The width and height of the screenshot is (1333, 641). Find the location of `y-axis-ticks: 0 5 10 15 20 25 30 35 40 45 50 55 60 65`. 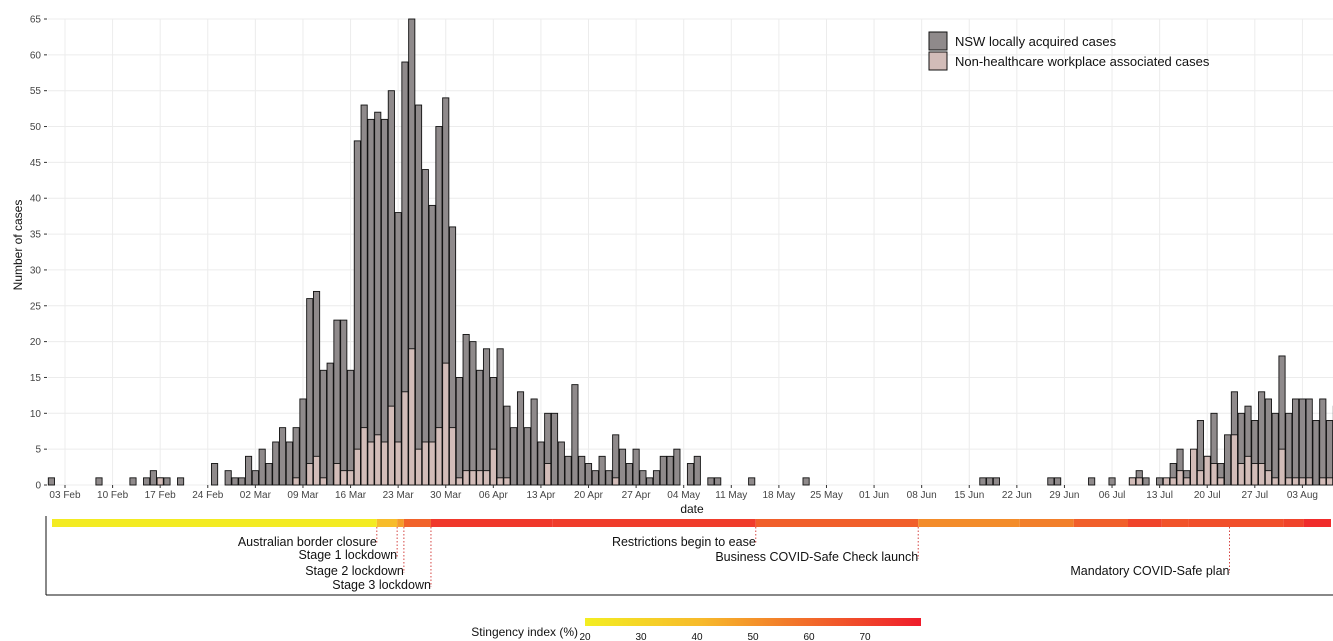

y-axis-ticks: 0 5 10 15 20 25 30 35 40 45 50 55 60 65 is located at coordinates (38, 253).